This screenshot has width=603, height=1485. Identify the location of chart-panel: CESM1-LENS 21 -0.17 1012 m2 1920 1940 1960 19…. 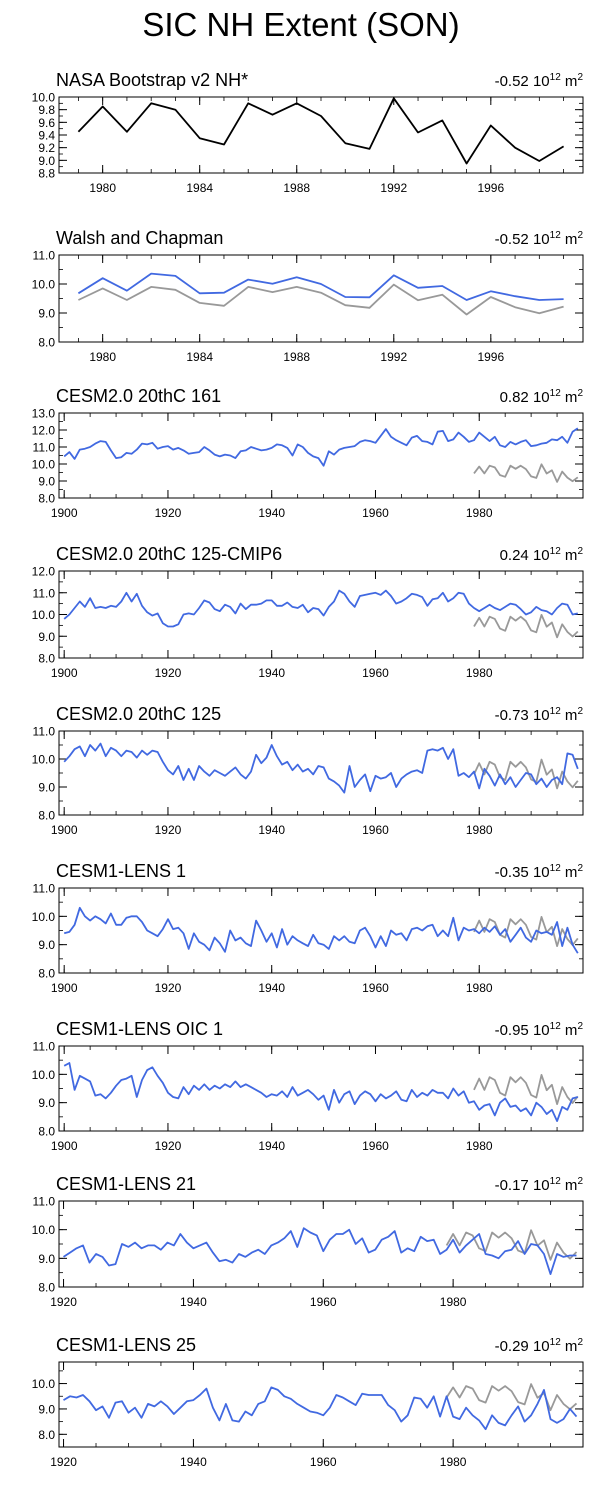
(308, 1241).